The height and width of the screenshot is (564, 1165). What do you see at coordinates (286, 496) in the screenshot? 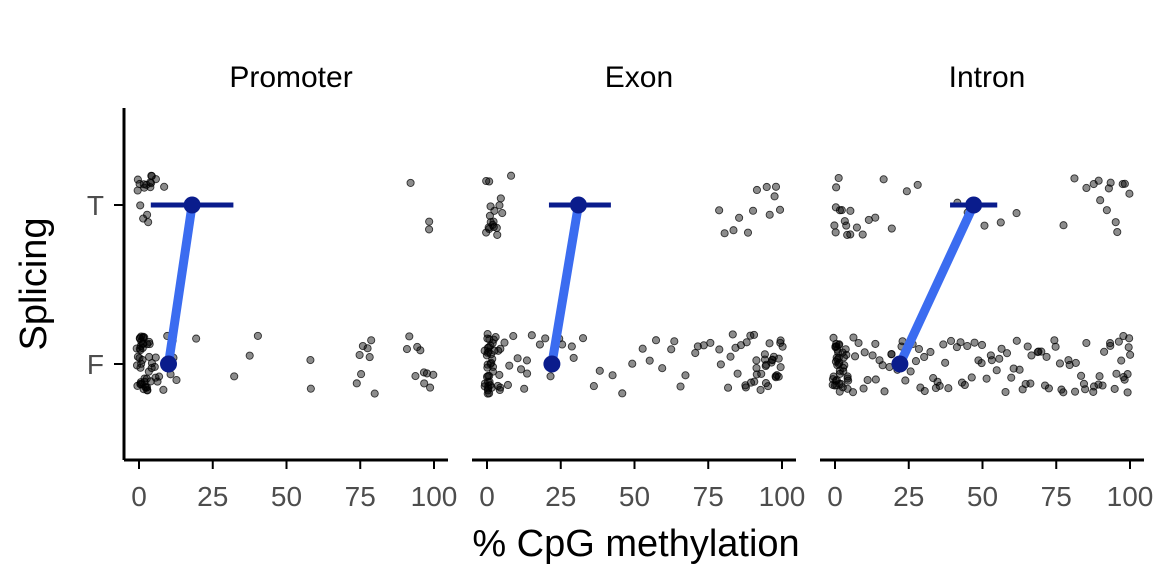
I see `x-tick-label: 50` at bounding box center [286, 496].